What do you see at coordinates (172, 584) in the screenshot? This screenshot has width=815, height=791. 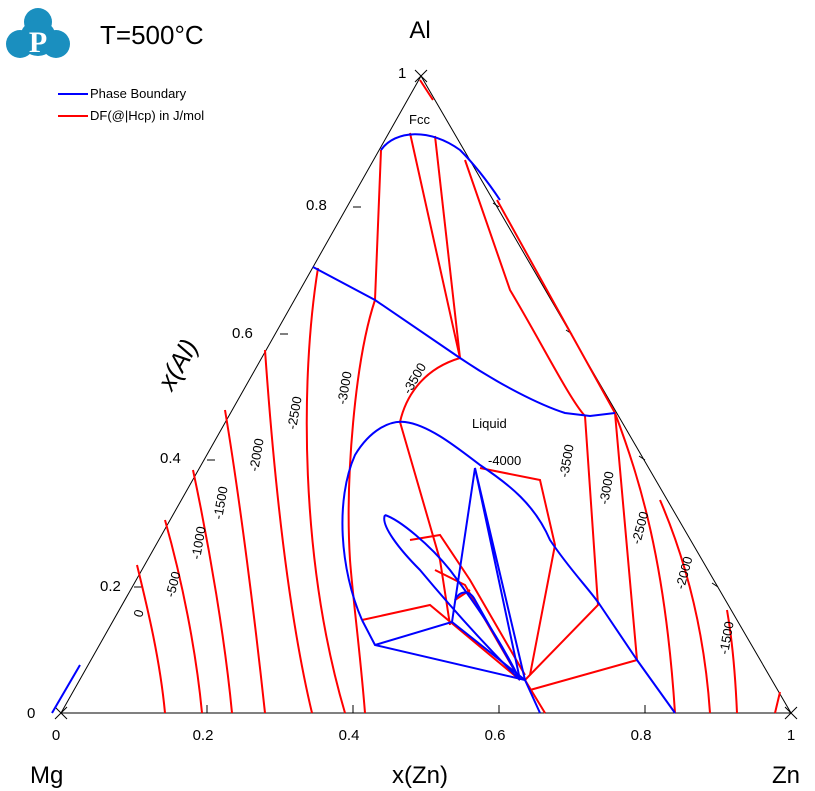 I see `contour-label: -500` at bounding box center [172, 584].